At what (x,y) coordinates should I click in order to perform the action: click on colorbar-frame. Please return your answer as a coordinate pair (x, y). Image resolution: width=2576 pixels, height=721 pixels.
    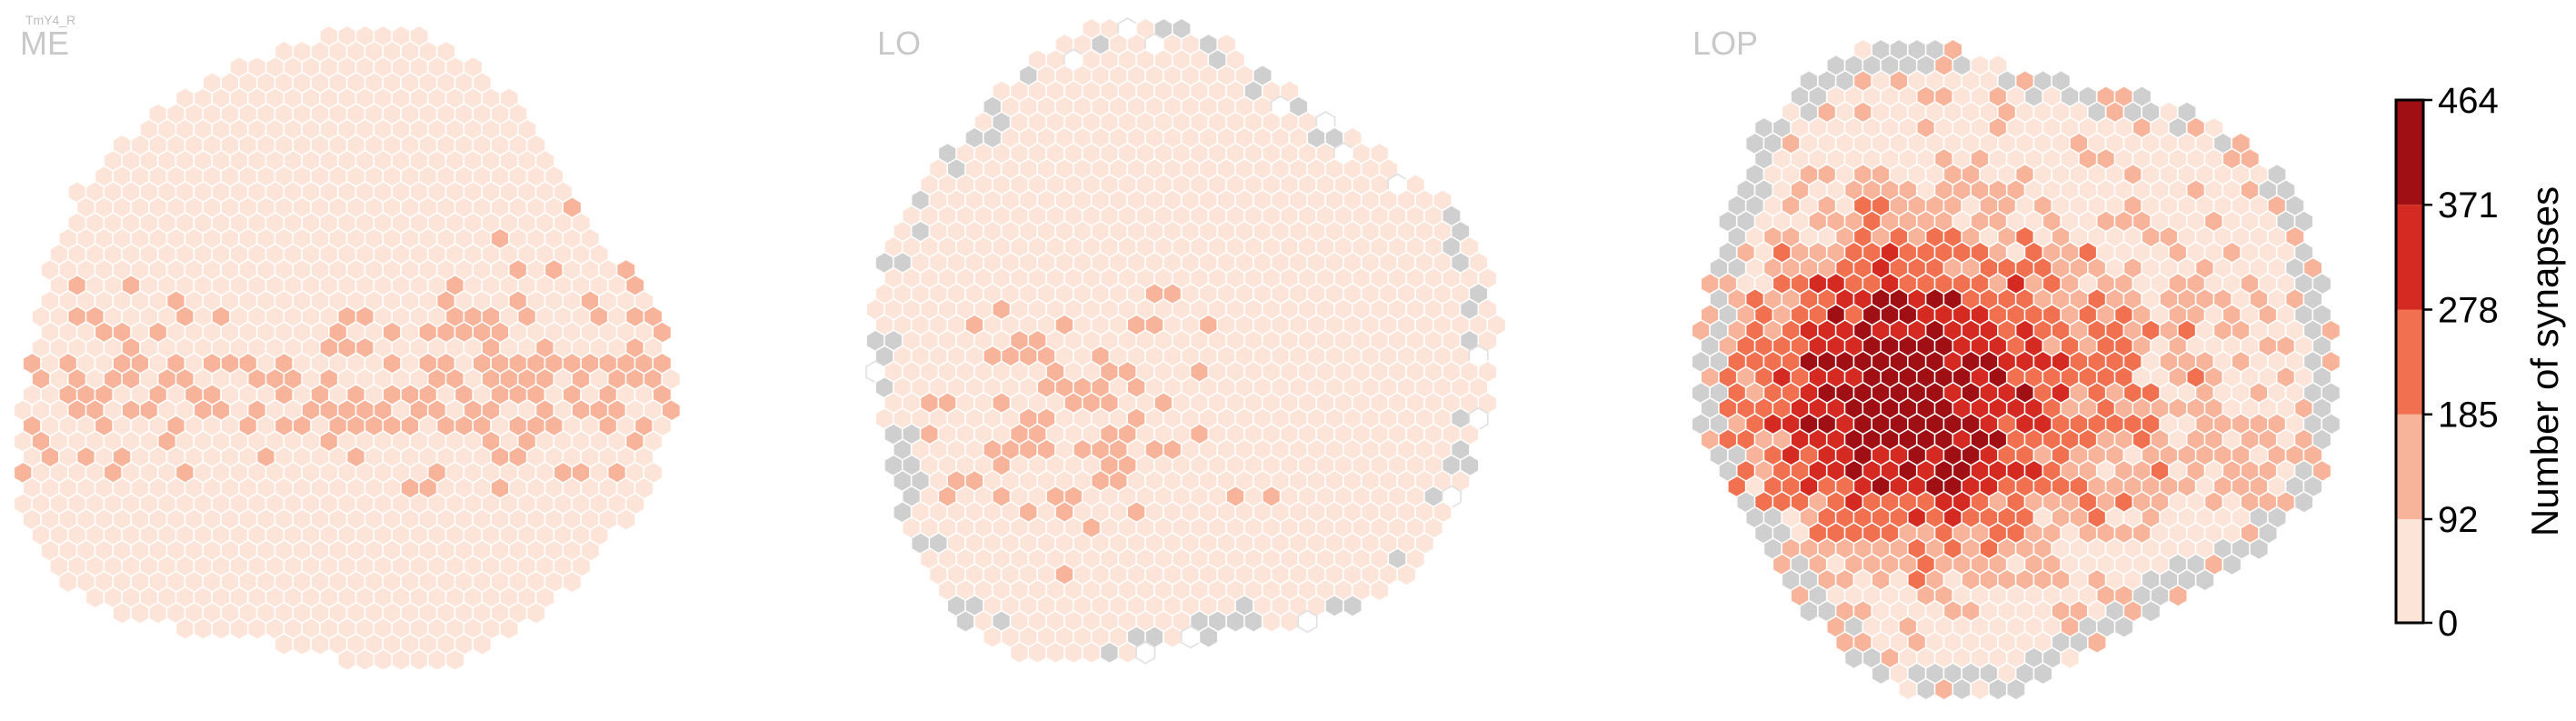
    Looking at the image, I should click on (2409, 361).